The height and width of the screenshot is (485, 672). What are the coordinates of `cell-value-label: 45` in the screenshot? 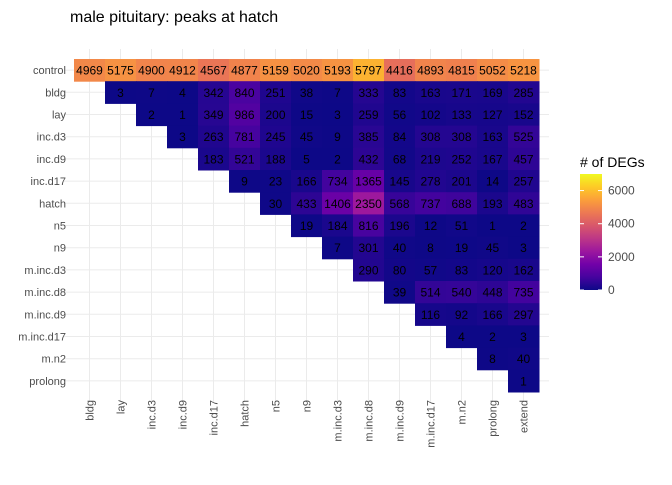 It's located at (493, 248).